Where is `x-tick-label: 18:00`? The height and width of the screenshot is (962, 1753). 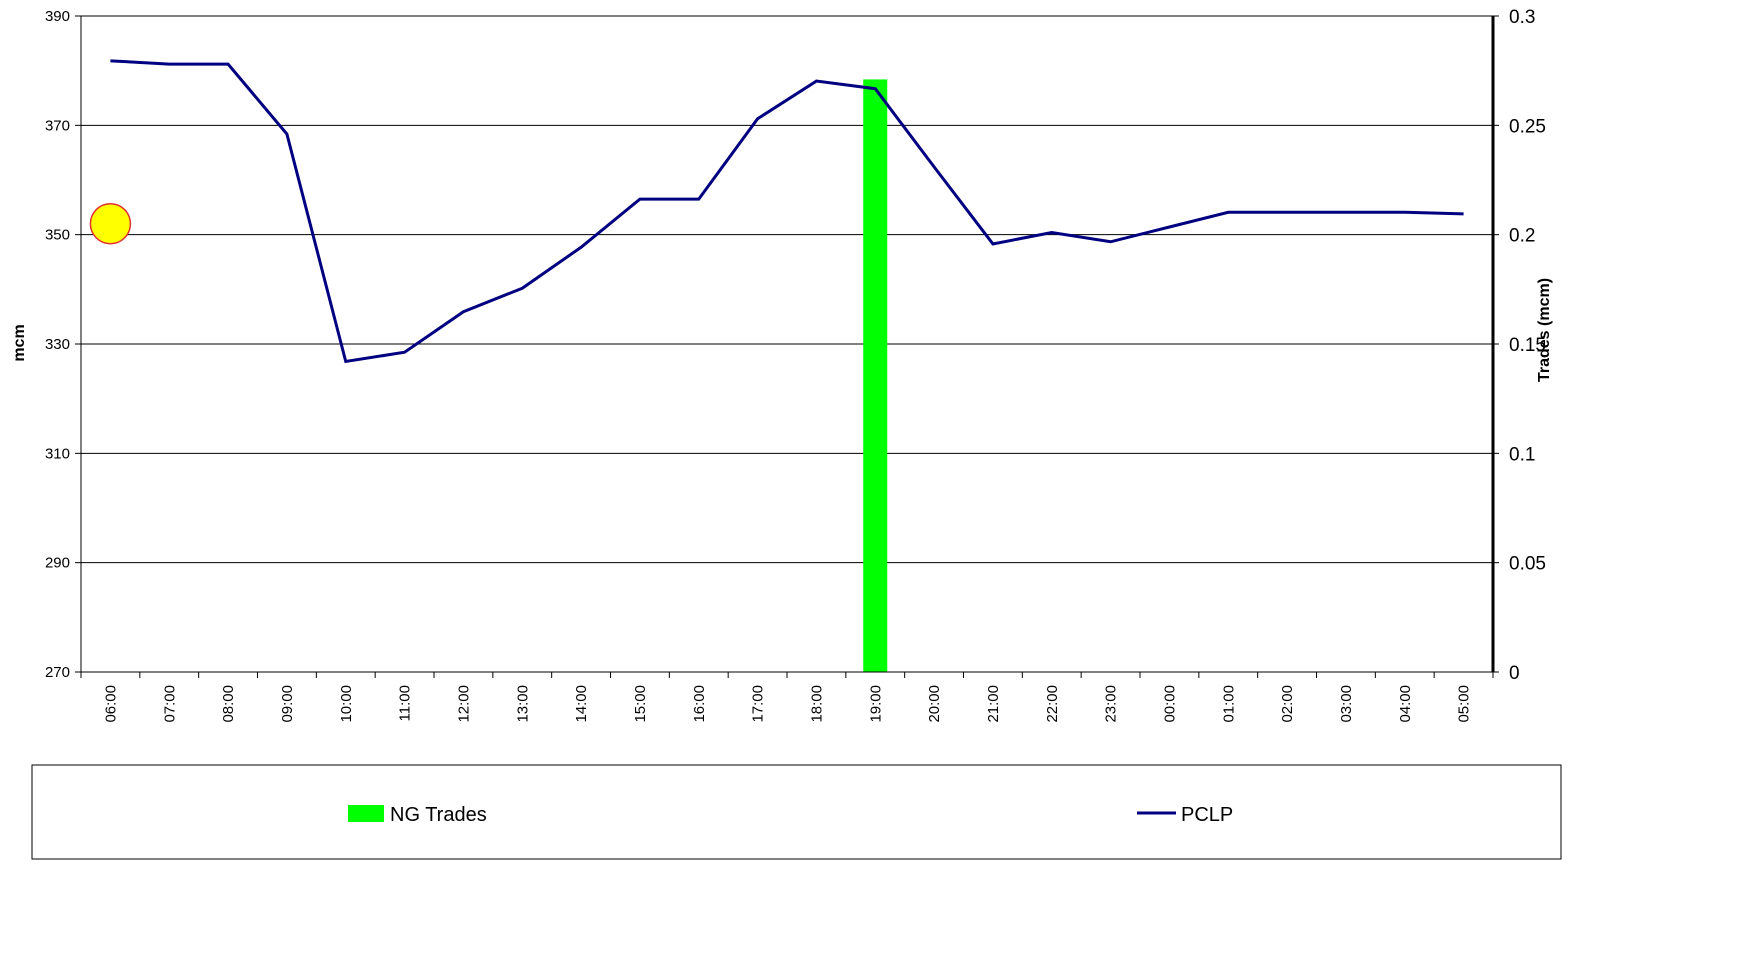 x-tick-label: 18:00 is located at coordinates (816, 704).